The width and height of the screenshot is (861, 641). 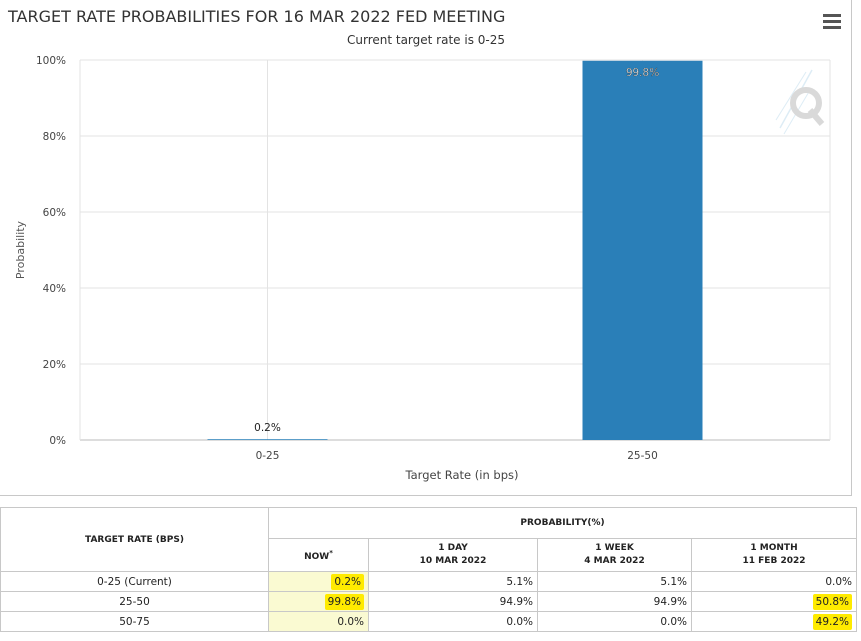 I want to click on y-tick-label: 20%, so click(x=54, y=365).